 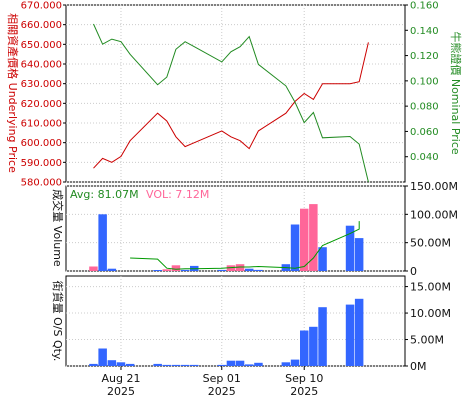 What do you see at coordinates (430, 313) in the screenshot?
I see `y-tick-os-2: 10.00M` at bounding box center [430, 313].